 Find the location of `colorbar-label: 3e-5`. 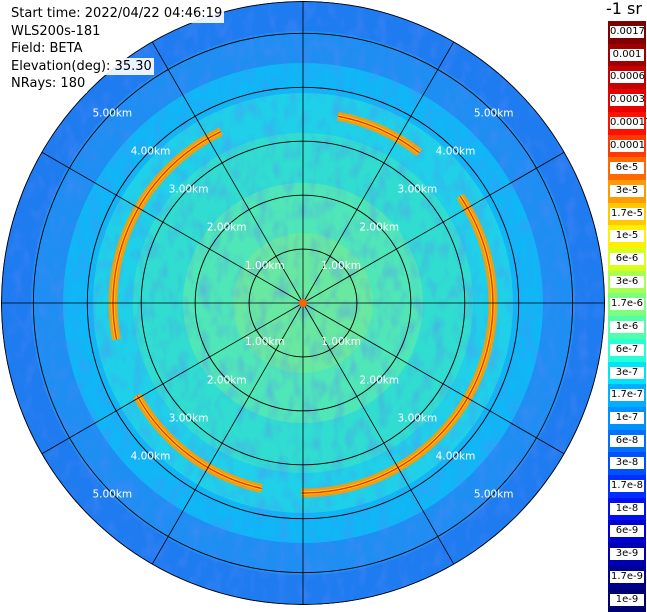

colorbar-label: 3e-5 is located at coordinates (627, 190).